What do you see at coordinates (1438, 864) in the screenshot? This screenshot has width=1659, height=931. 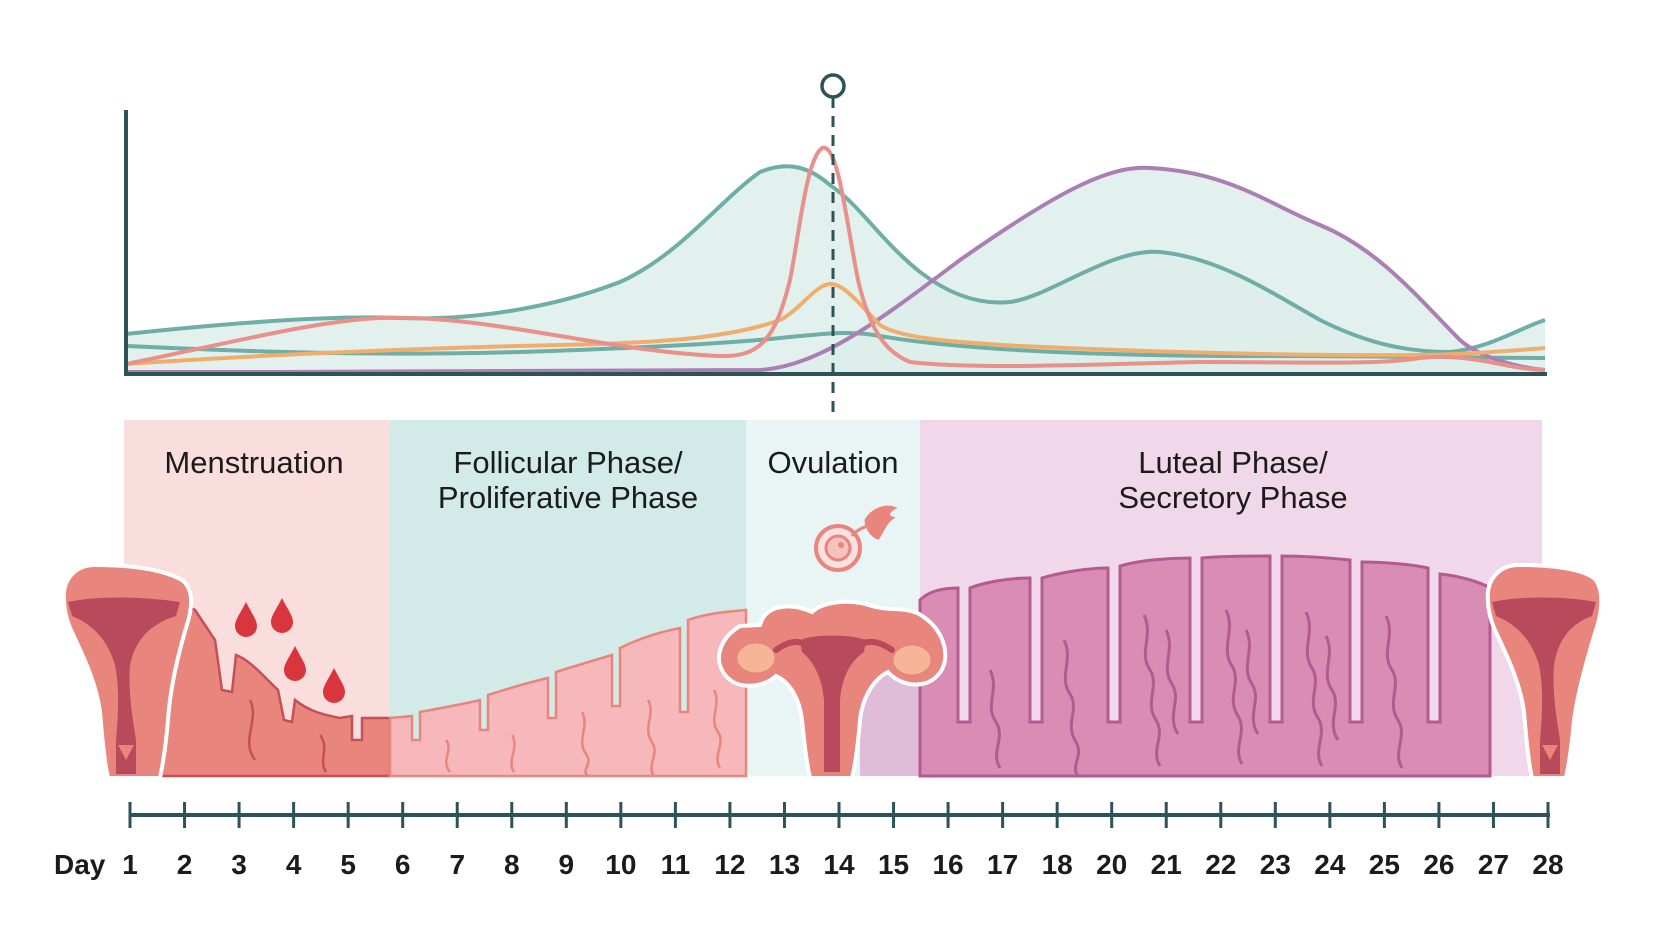 I see `day-tick-label: 26` at bounding box center [1438, 864].